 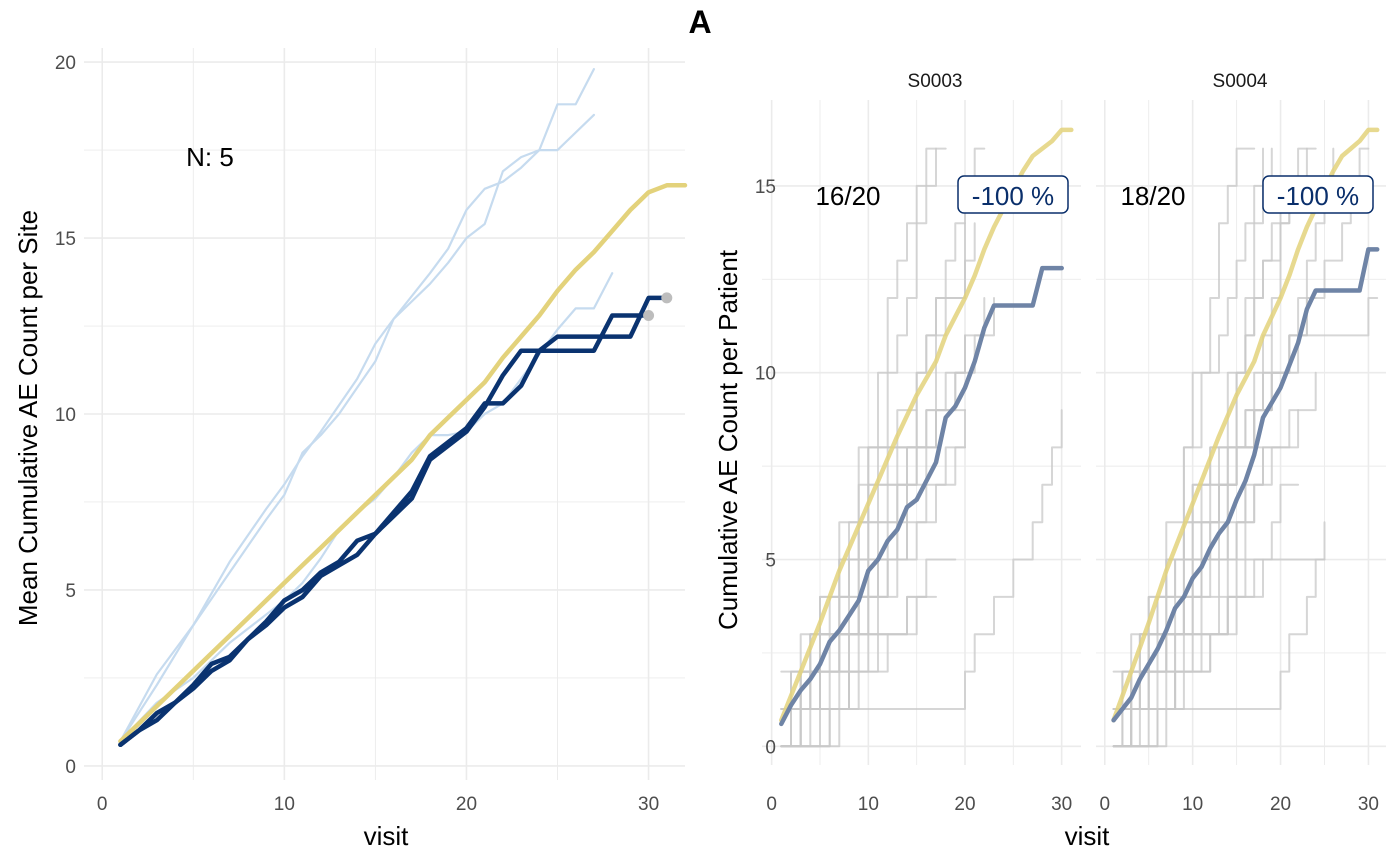 I want to click on facet-s0003-badge: -100 %, so click(x=1013, y=196).